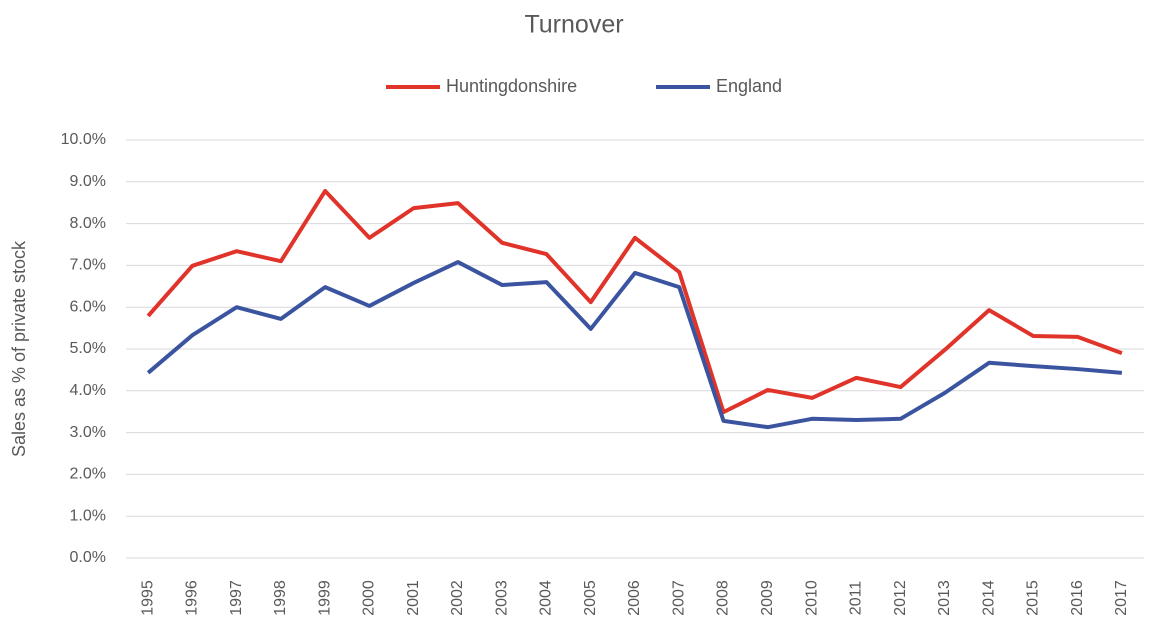  What do you see at coordinates (147, 598) in the screenshot?
I see `x-tick-label: 1995` at bounding box center [147, 598].